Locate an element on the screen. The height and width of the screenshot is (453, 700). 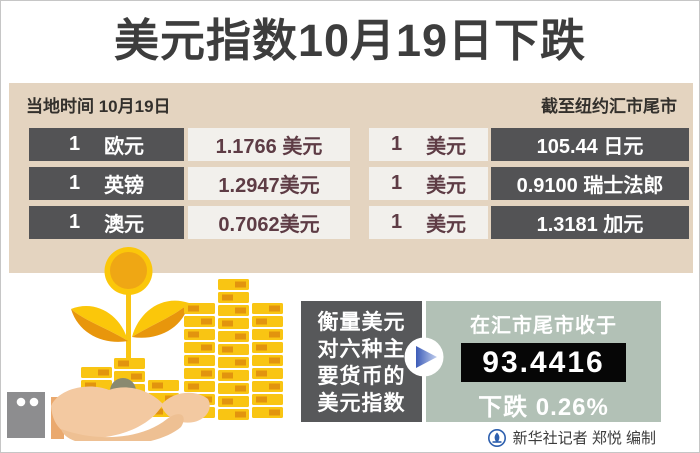
xinhua-logo-icon is located at coordinates (496, 437).